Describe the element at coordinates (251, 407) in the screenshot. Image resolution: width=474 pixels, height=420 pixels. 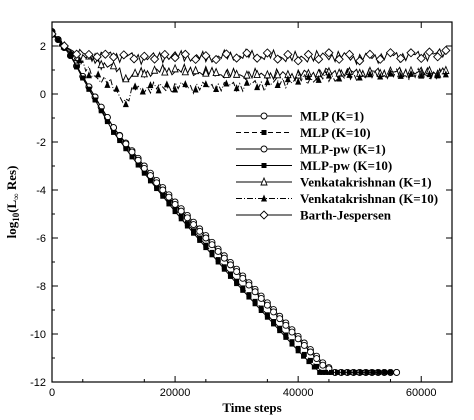
I see `x-axis-title: Time steps` at that location.